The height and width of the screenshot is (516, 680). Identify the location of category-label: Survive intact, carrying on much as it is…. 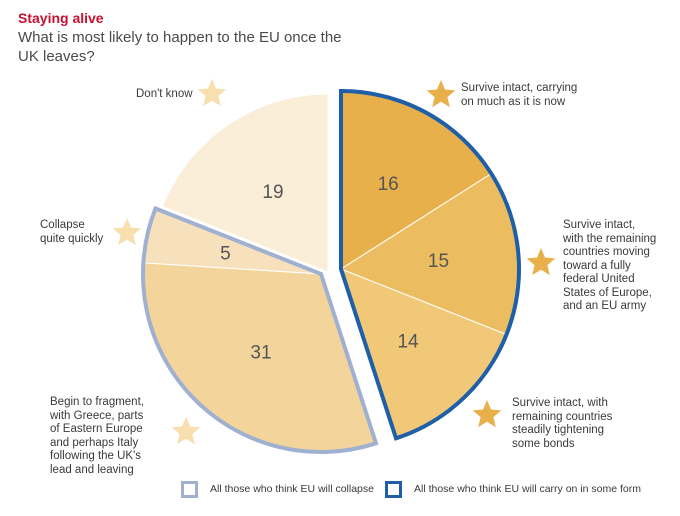
(519, 95).